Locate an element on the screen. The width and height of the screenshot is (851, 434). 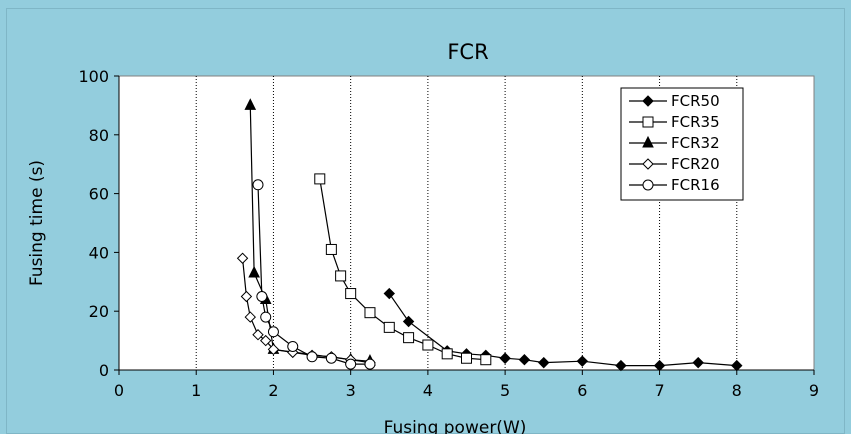
x-tick-label: 6 is located at coordinates (582, 390).